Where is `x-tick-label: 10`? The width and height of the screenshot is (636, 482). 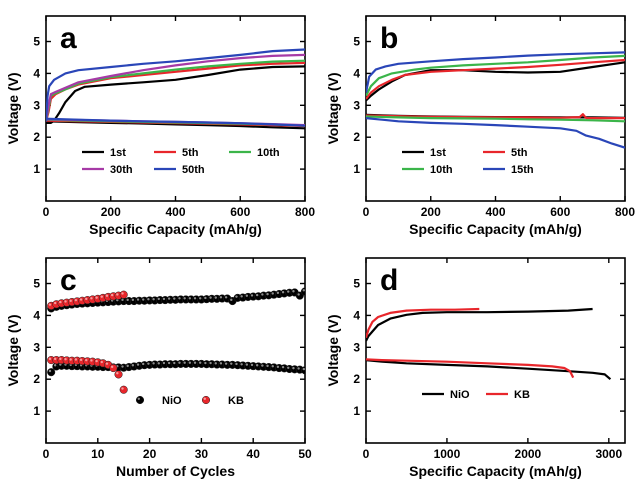
x-tick-label: 10 is located at coordinates (98, 454).